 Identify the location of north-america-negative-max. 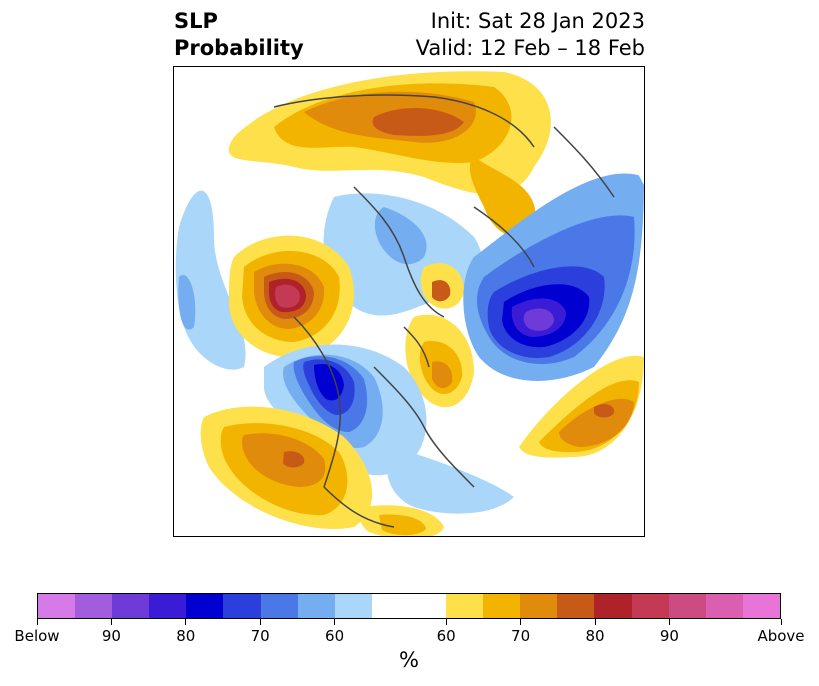
(329, 382).